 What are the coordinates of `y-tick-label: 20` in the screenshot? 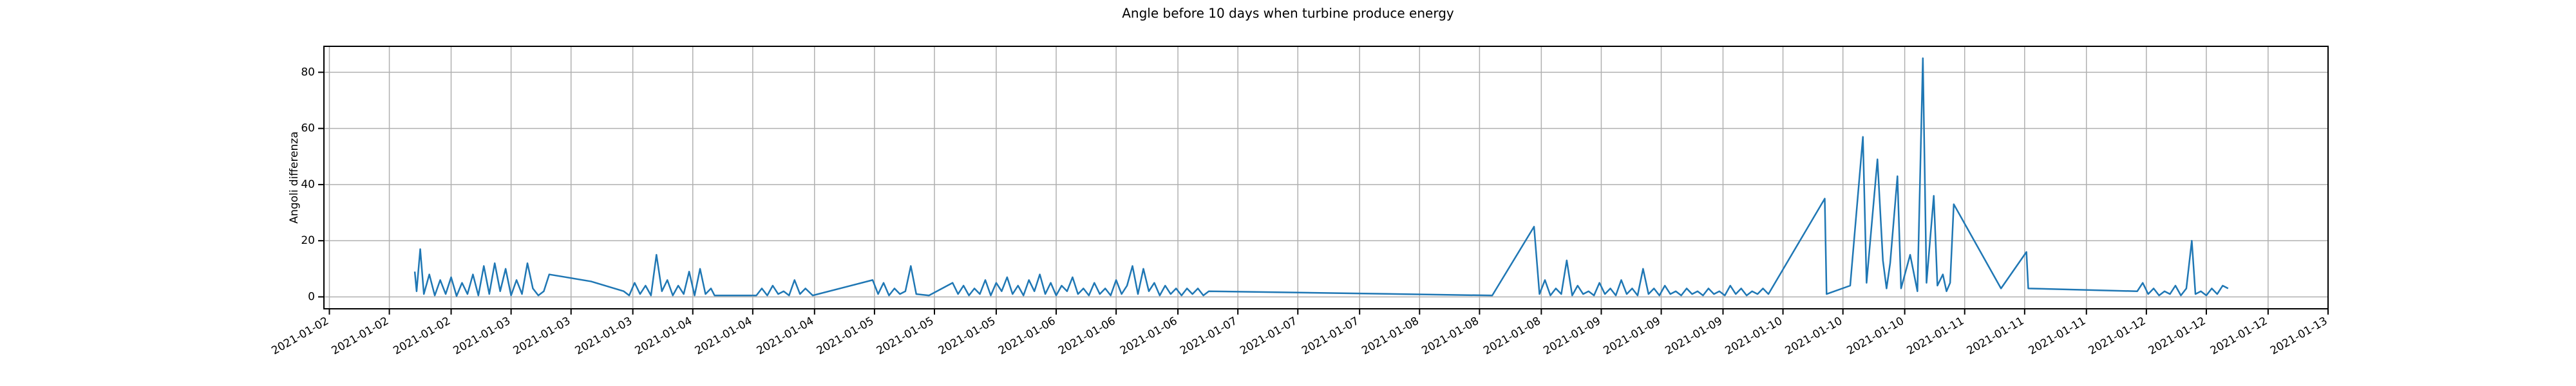 It's located at (308, 240).